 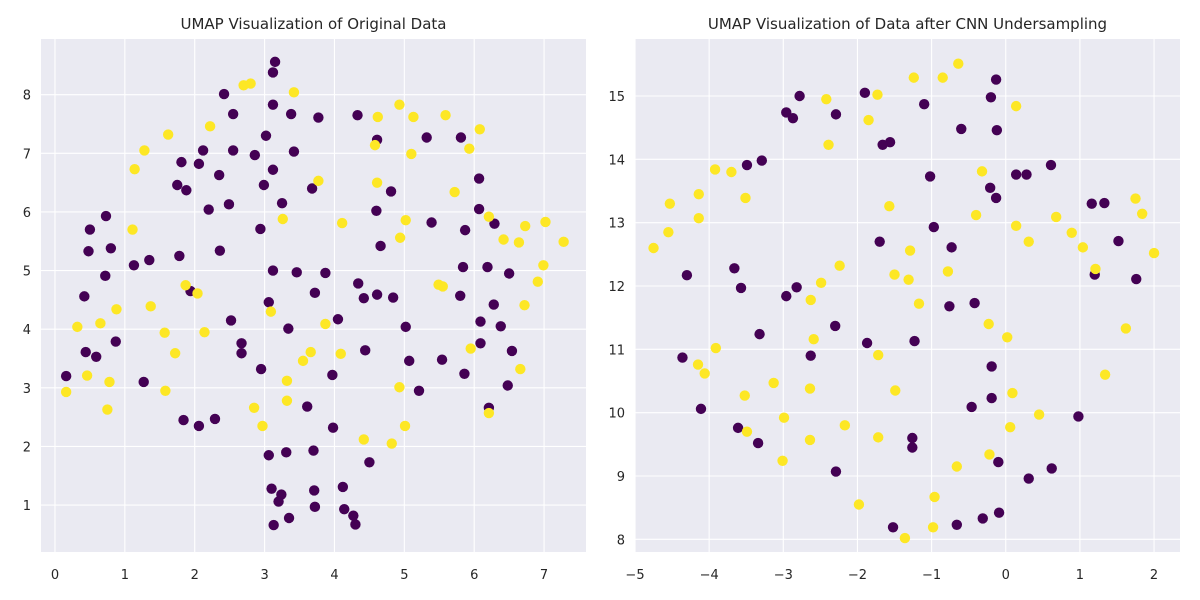 What do you see at coordinates (709, 575) in the screenshot?
I see `right-x-tick-label: −4` at bounding box center [709, 575].